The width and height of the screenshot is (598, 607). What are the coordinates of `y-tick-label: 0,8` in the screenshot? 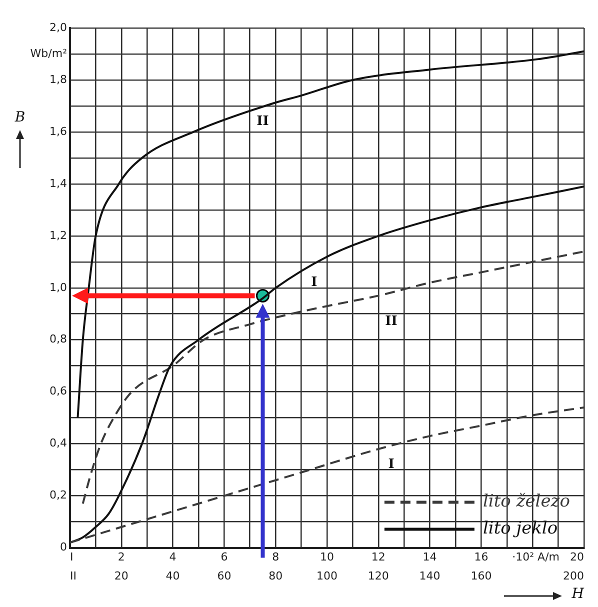 It's located at (58, 339).